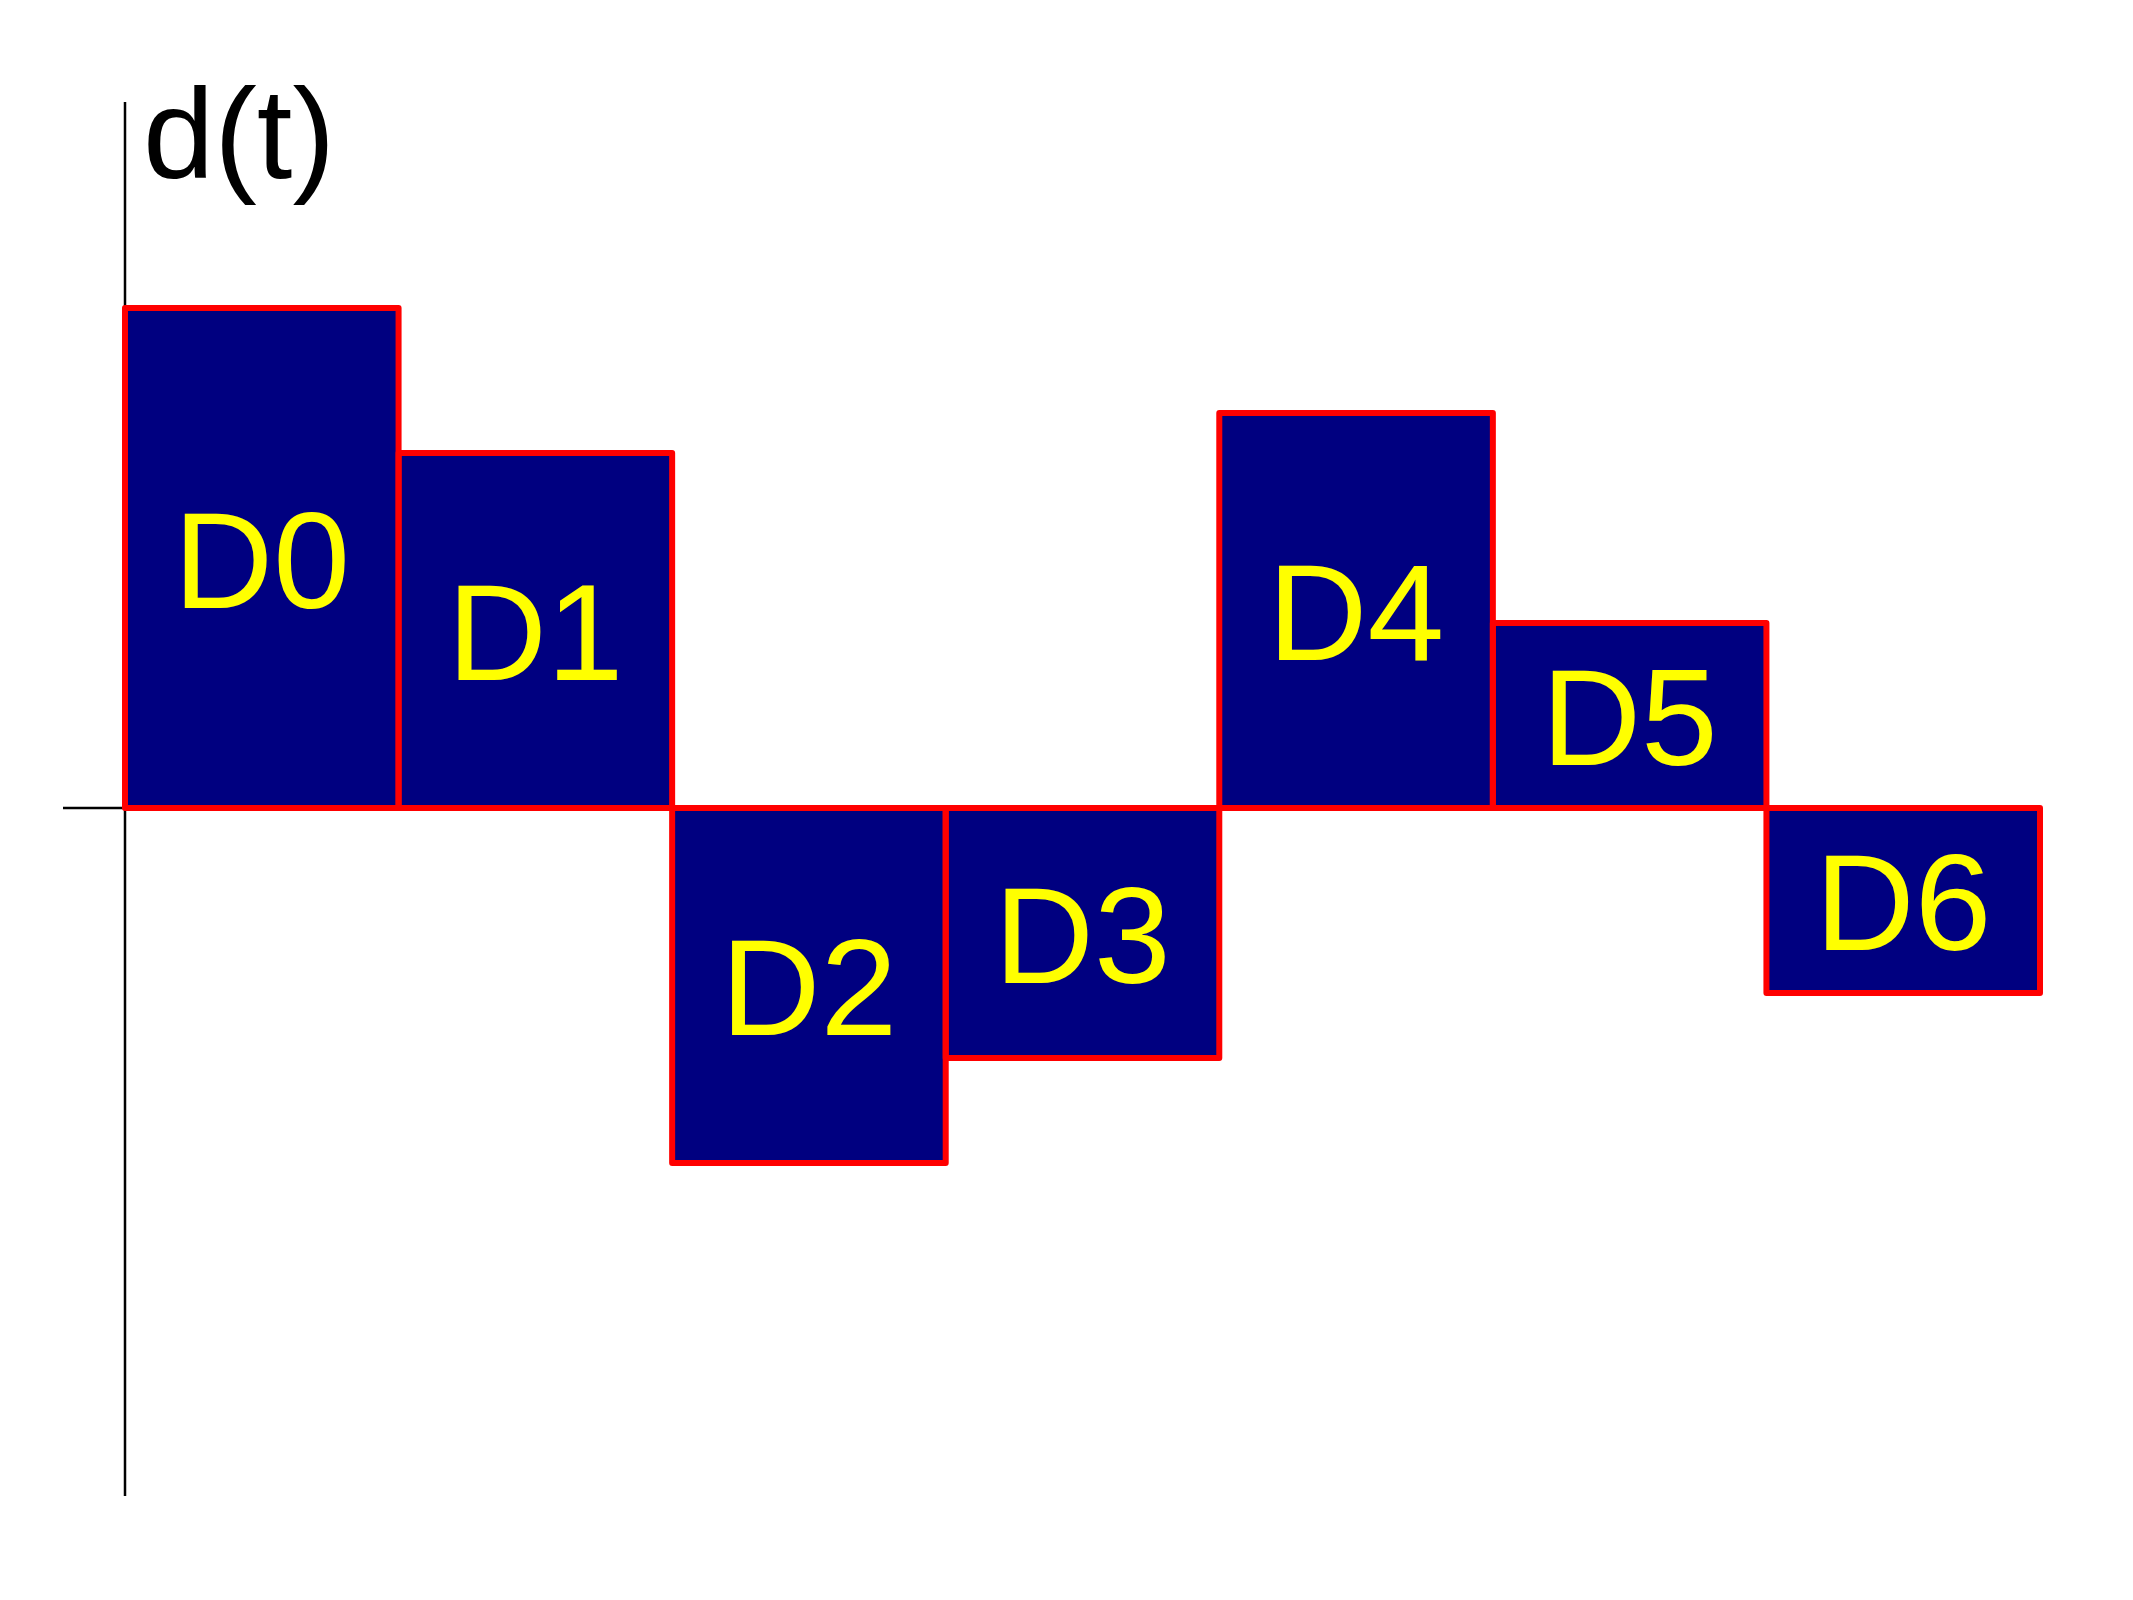 The width and height of the screenshot is (2133, 1600). I want to click on y-axis-title: d(t), so click(239, 133).